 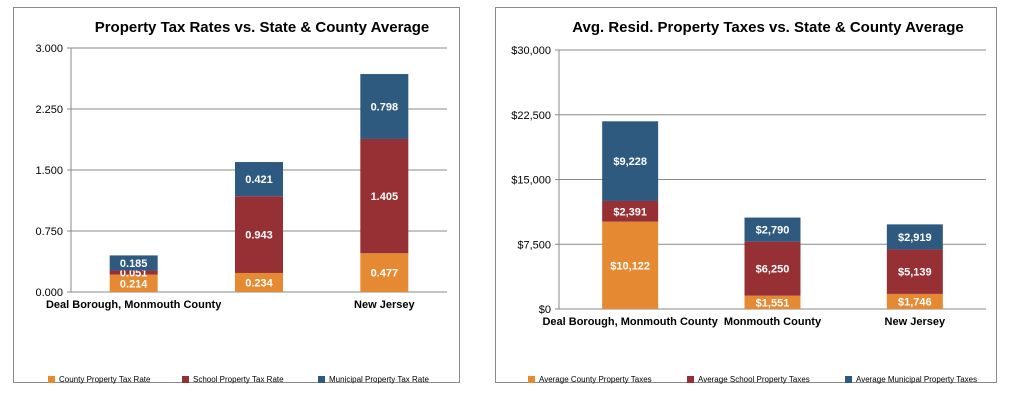 What do you see at coordinates (754, 379) in the screenshot?
I see `legend-label: Average School Property Taxes` at bounding box center [754, 379].